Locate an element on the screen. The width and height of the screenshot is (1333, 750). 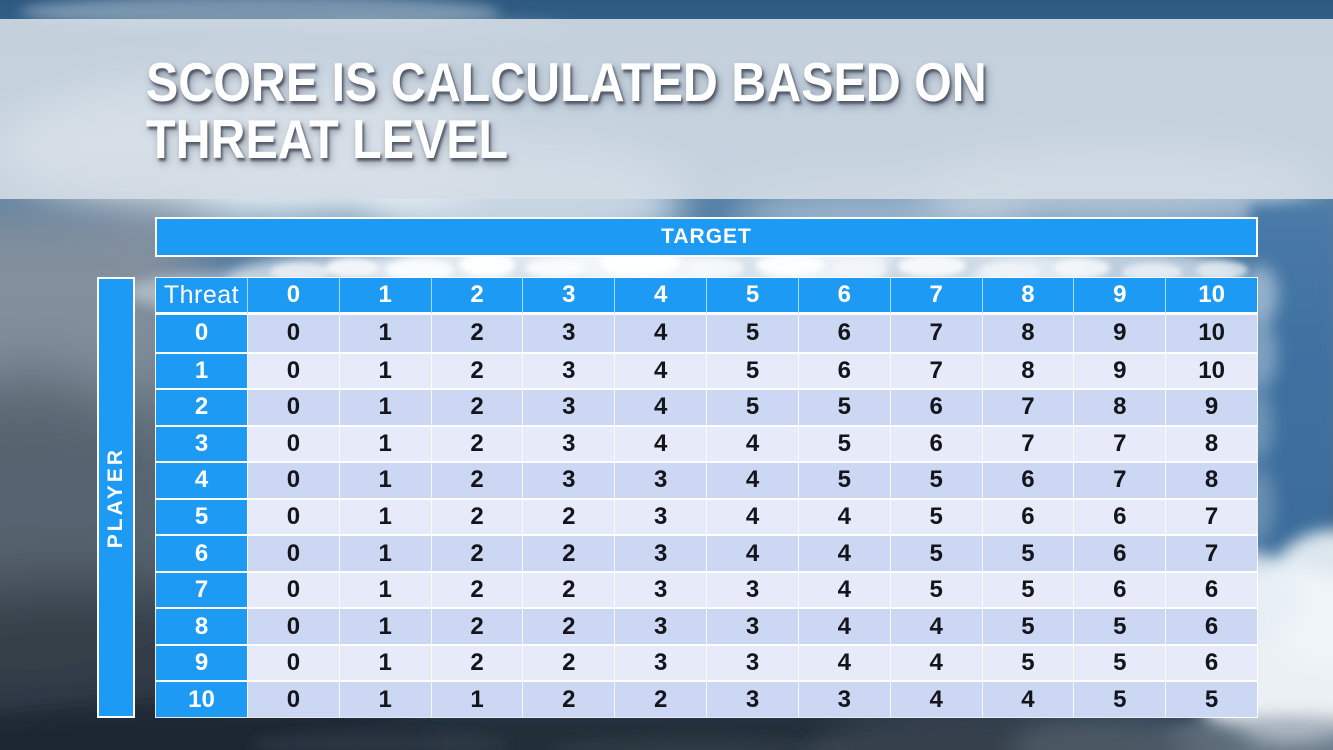
column-header-2: 2 is located at coordinates (476, 296).